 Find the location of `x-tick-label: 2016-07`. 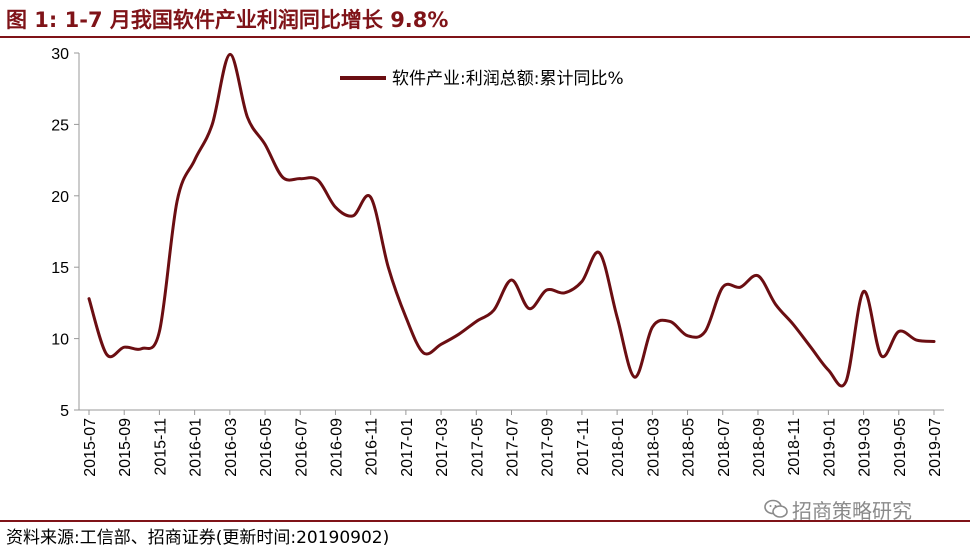

x-tick-label: 2016-07 is located at coordinates (301, 447).